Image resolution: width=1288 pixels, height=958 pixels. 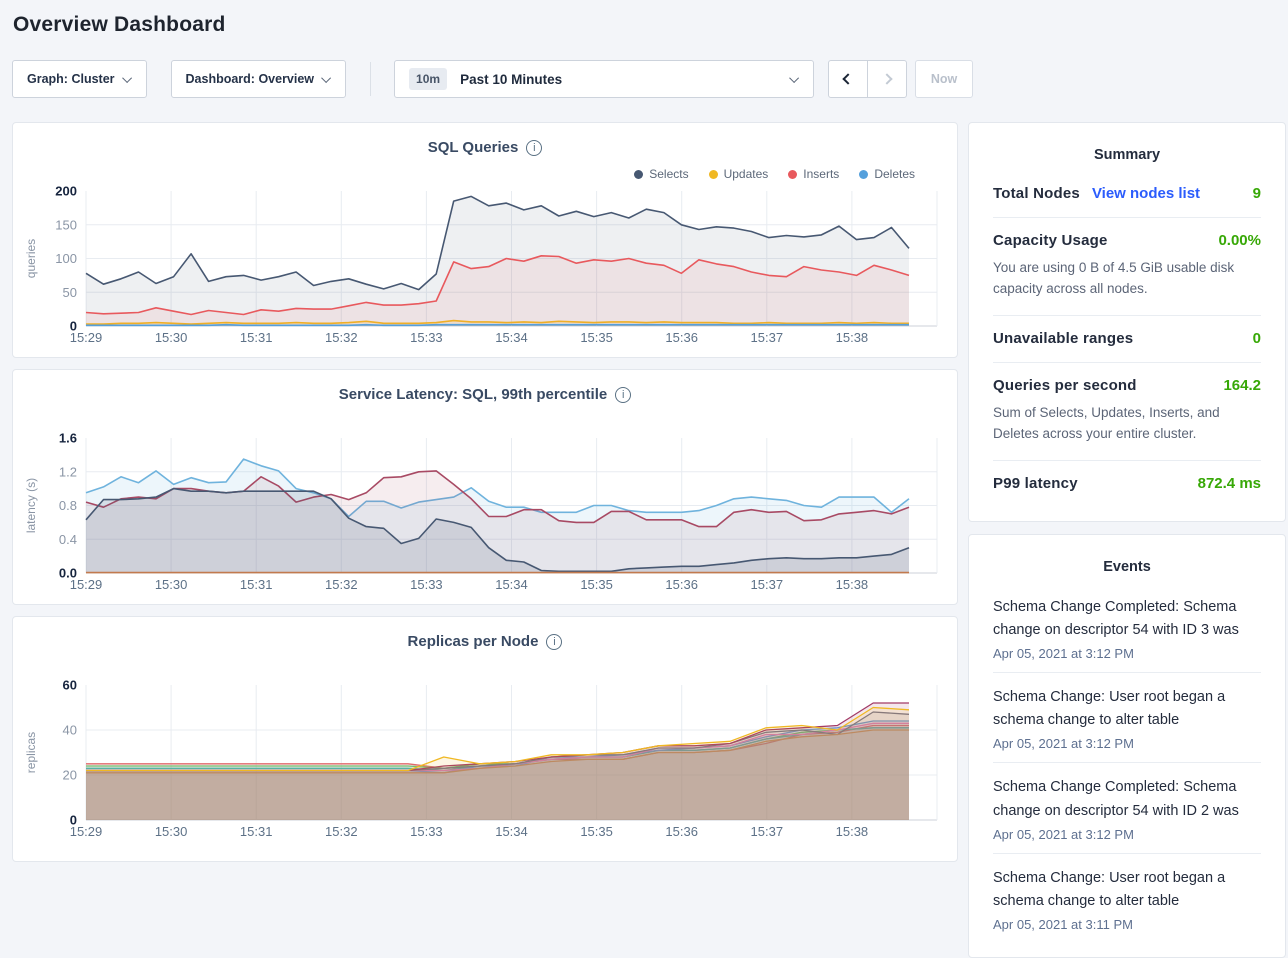 I want to click on svg-text: 1.2, so click(x=68, y=471).